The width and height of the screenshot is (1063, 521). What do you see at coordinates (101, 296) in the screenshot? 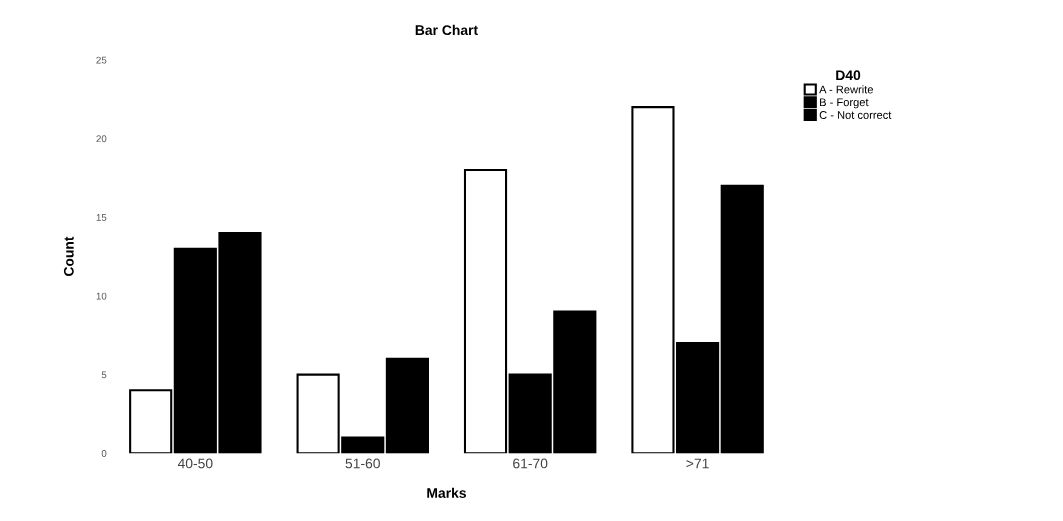
I see `y-tick-label: 10` at bounding box center [101, 296].